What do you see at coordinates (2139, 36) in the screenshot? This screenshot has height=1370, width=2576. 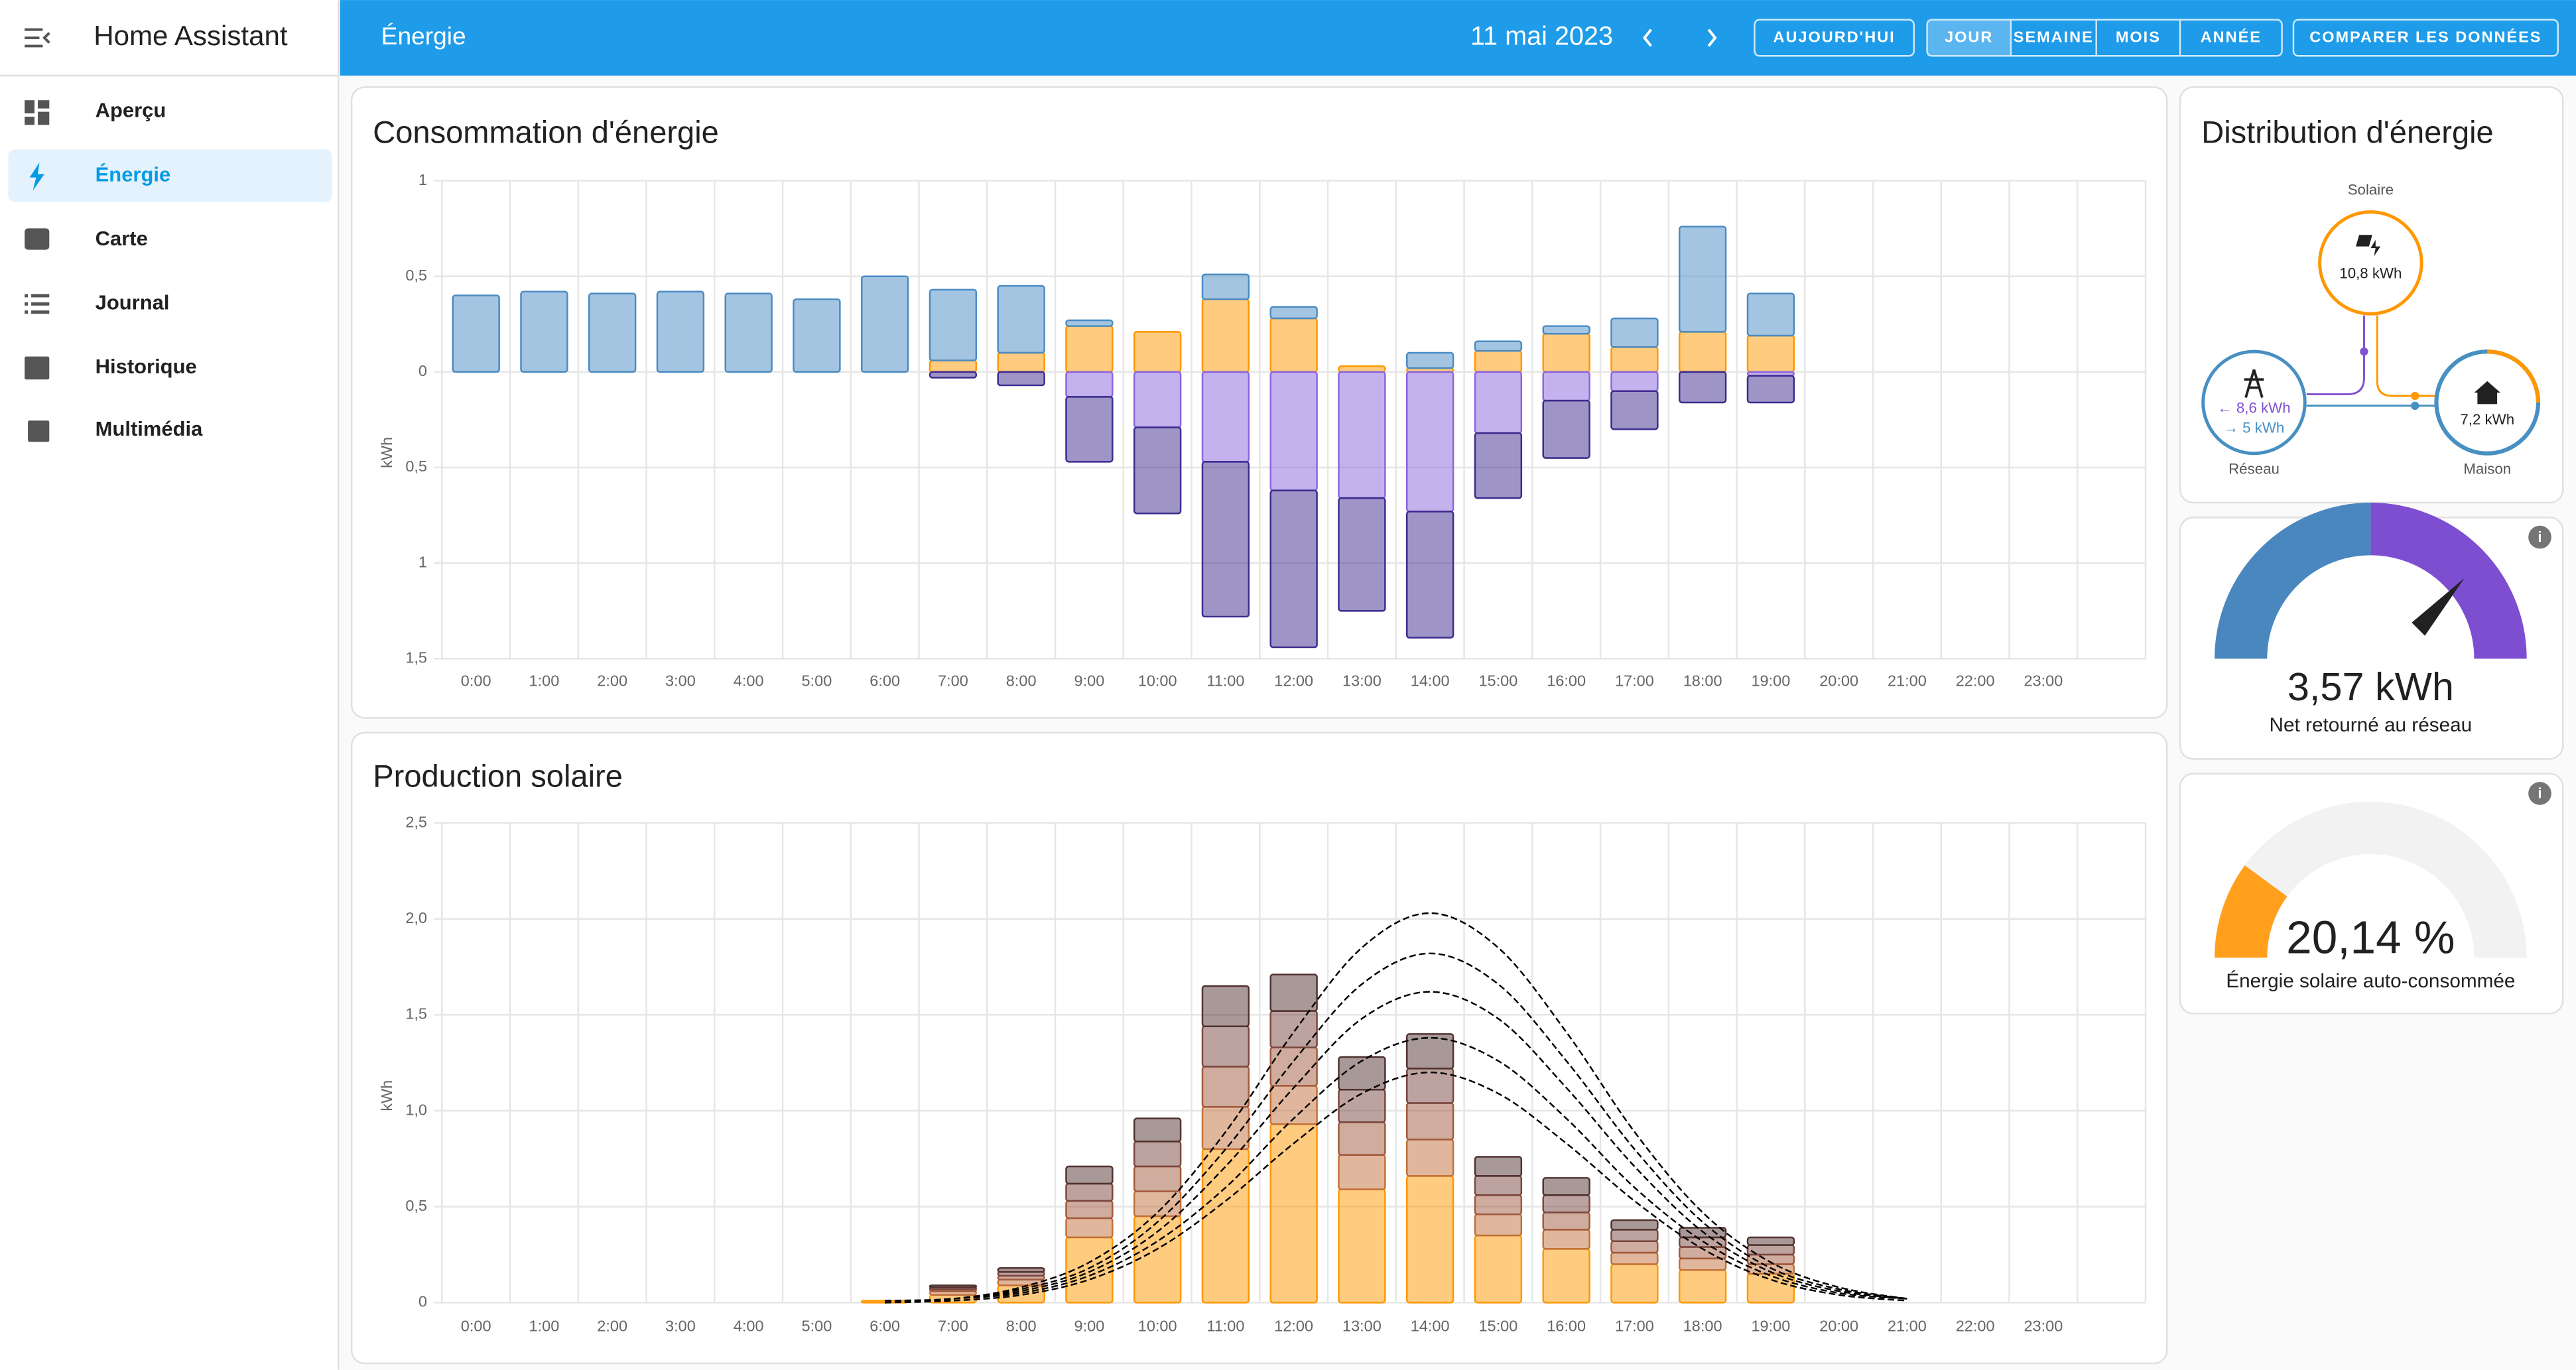 I see `period-button: MOIS` at bounding box center [2139, 36].